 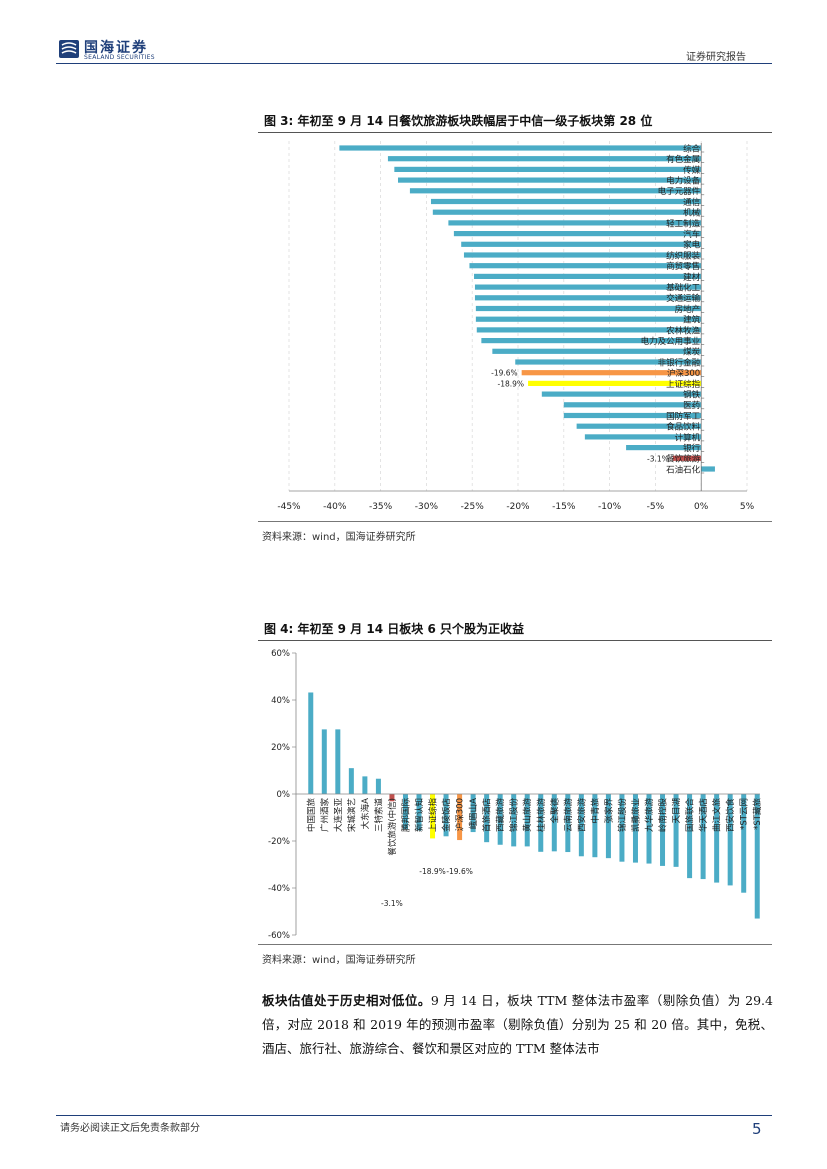 I want to click on category-label: 钢铁, so click(x=692, y=395).